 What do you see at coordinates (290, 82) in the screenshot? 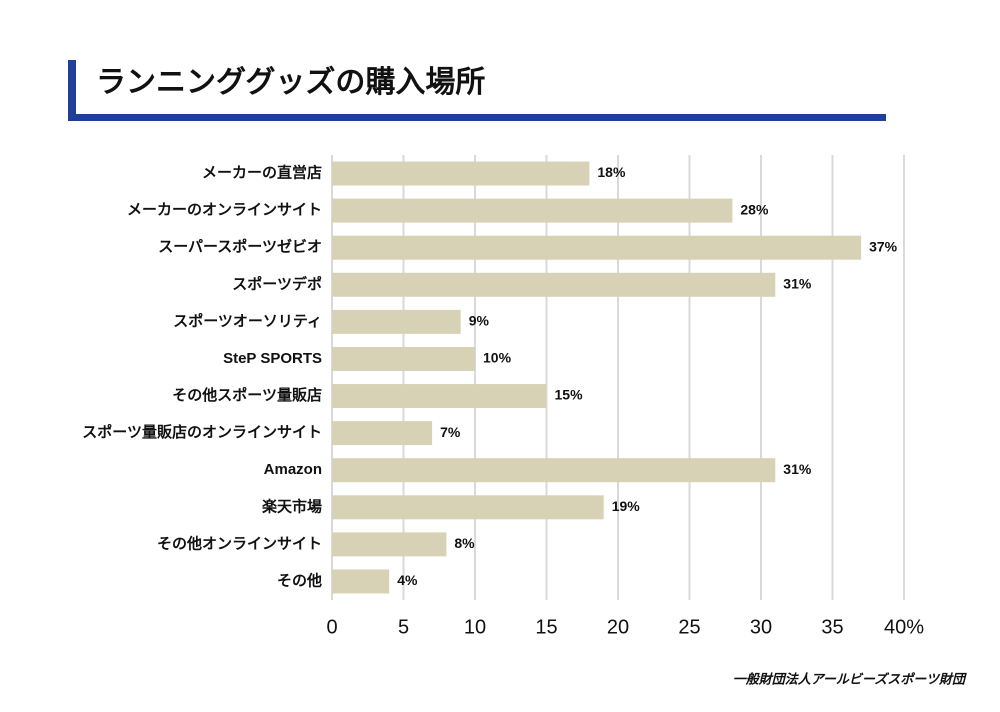
I see `chart-title: ランニンググッズの購入場所` at bounding box center [290, 82].